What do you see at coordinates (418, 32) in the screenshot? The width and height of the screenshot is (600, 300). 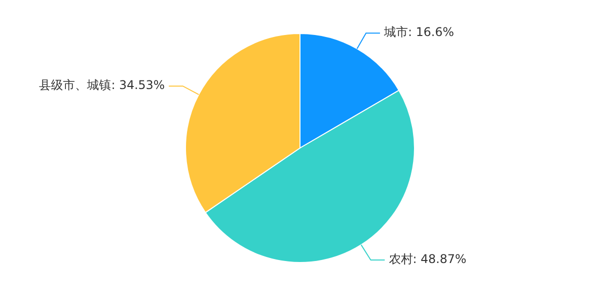 I see `slice-label: 城市: 16.6%` at bounding box center [418, 32].